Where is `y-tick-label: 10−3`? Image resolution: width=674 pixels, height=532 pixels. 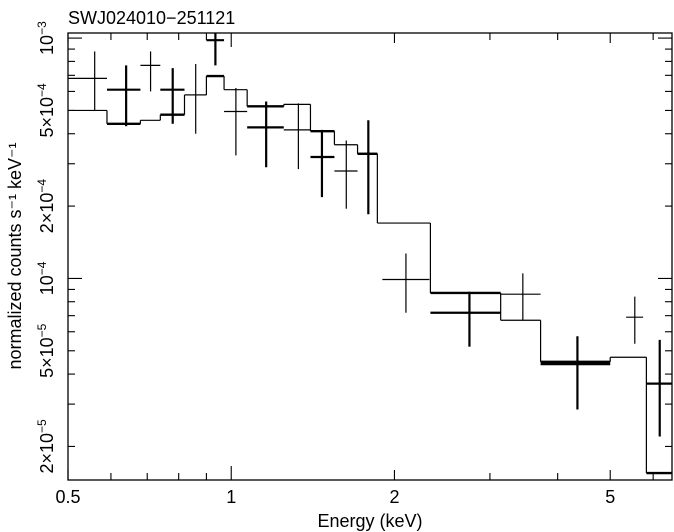
y-tick-label: 10−3 is located at coordinates (46, 38).